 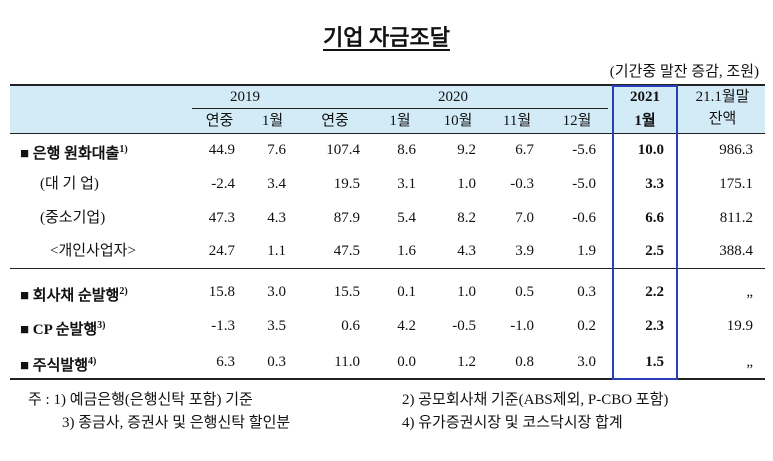 I want to click on row-label: ■ 회사채 순발행2), so click(x=74, y=294).